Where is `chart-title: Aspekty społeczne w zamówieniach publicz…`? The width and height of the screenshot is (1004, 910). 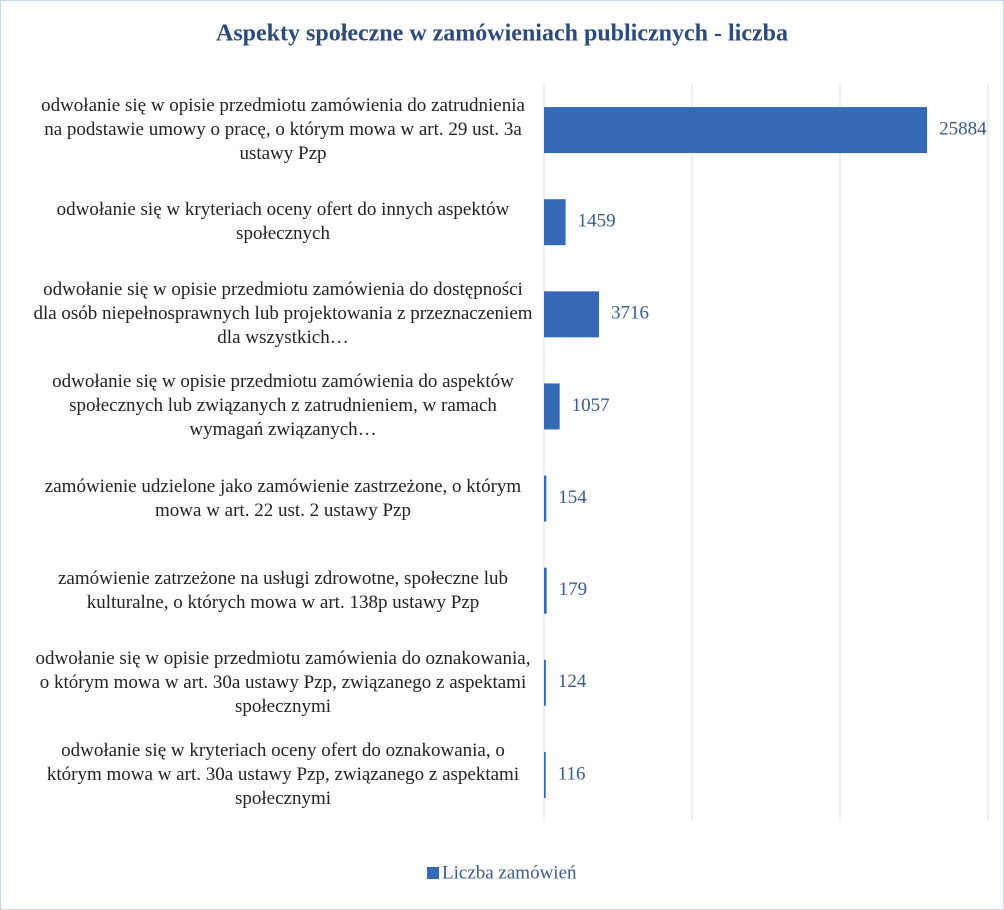
chart-title: Aspekty społeczne w zamówieniach publicz… is located at coordinates (502, 34).